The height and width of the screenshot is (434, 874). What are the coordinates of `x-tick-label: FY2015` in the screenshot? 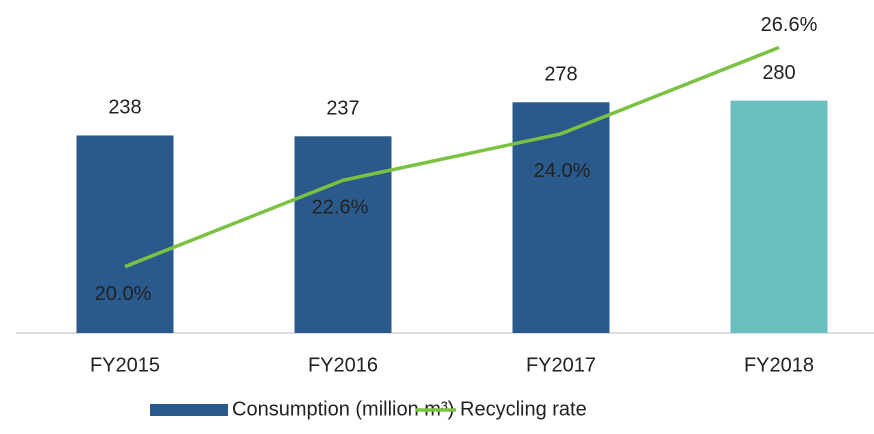 It's located at (125, 365).